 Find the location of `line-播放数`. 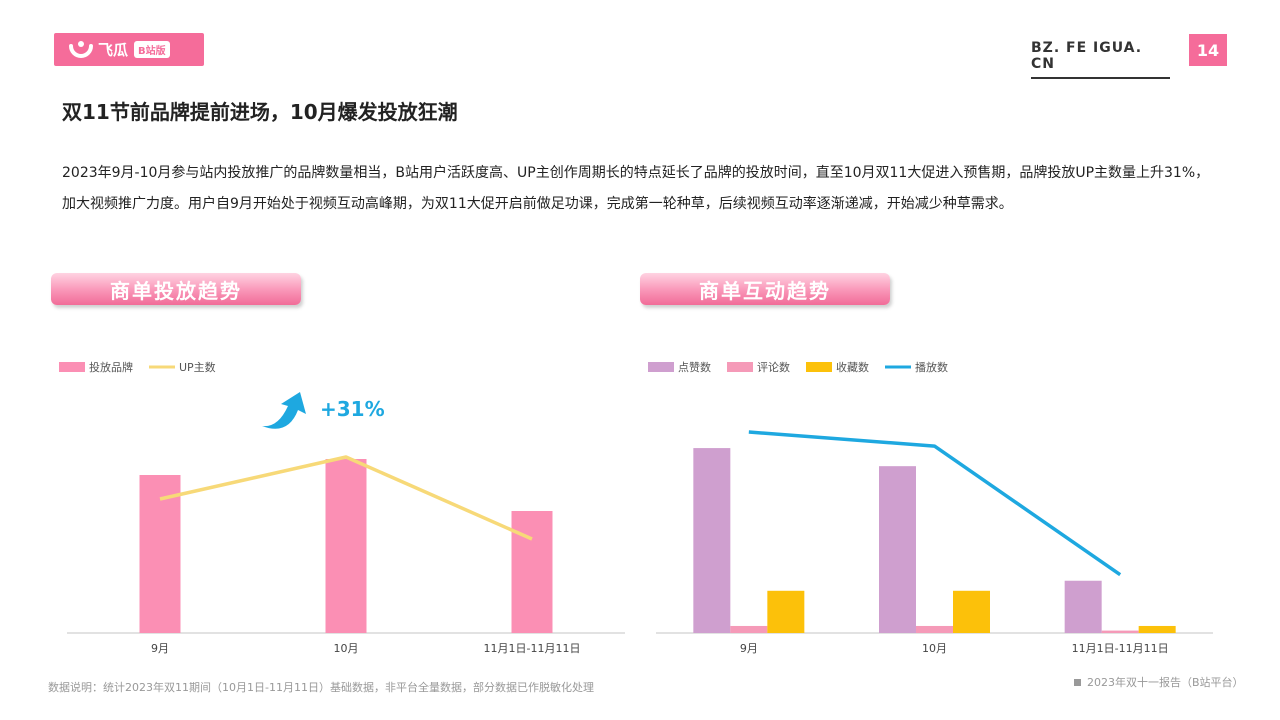

line-播放数 is located at coordinates (935, 503).